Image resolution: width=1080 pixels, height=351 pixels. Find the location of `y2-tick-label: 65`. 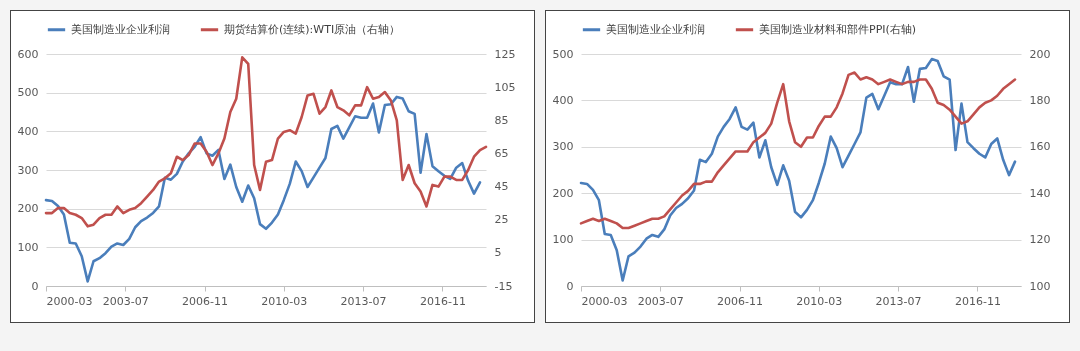

y2-tick-label: 65 is located at coordinates (501, 153).